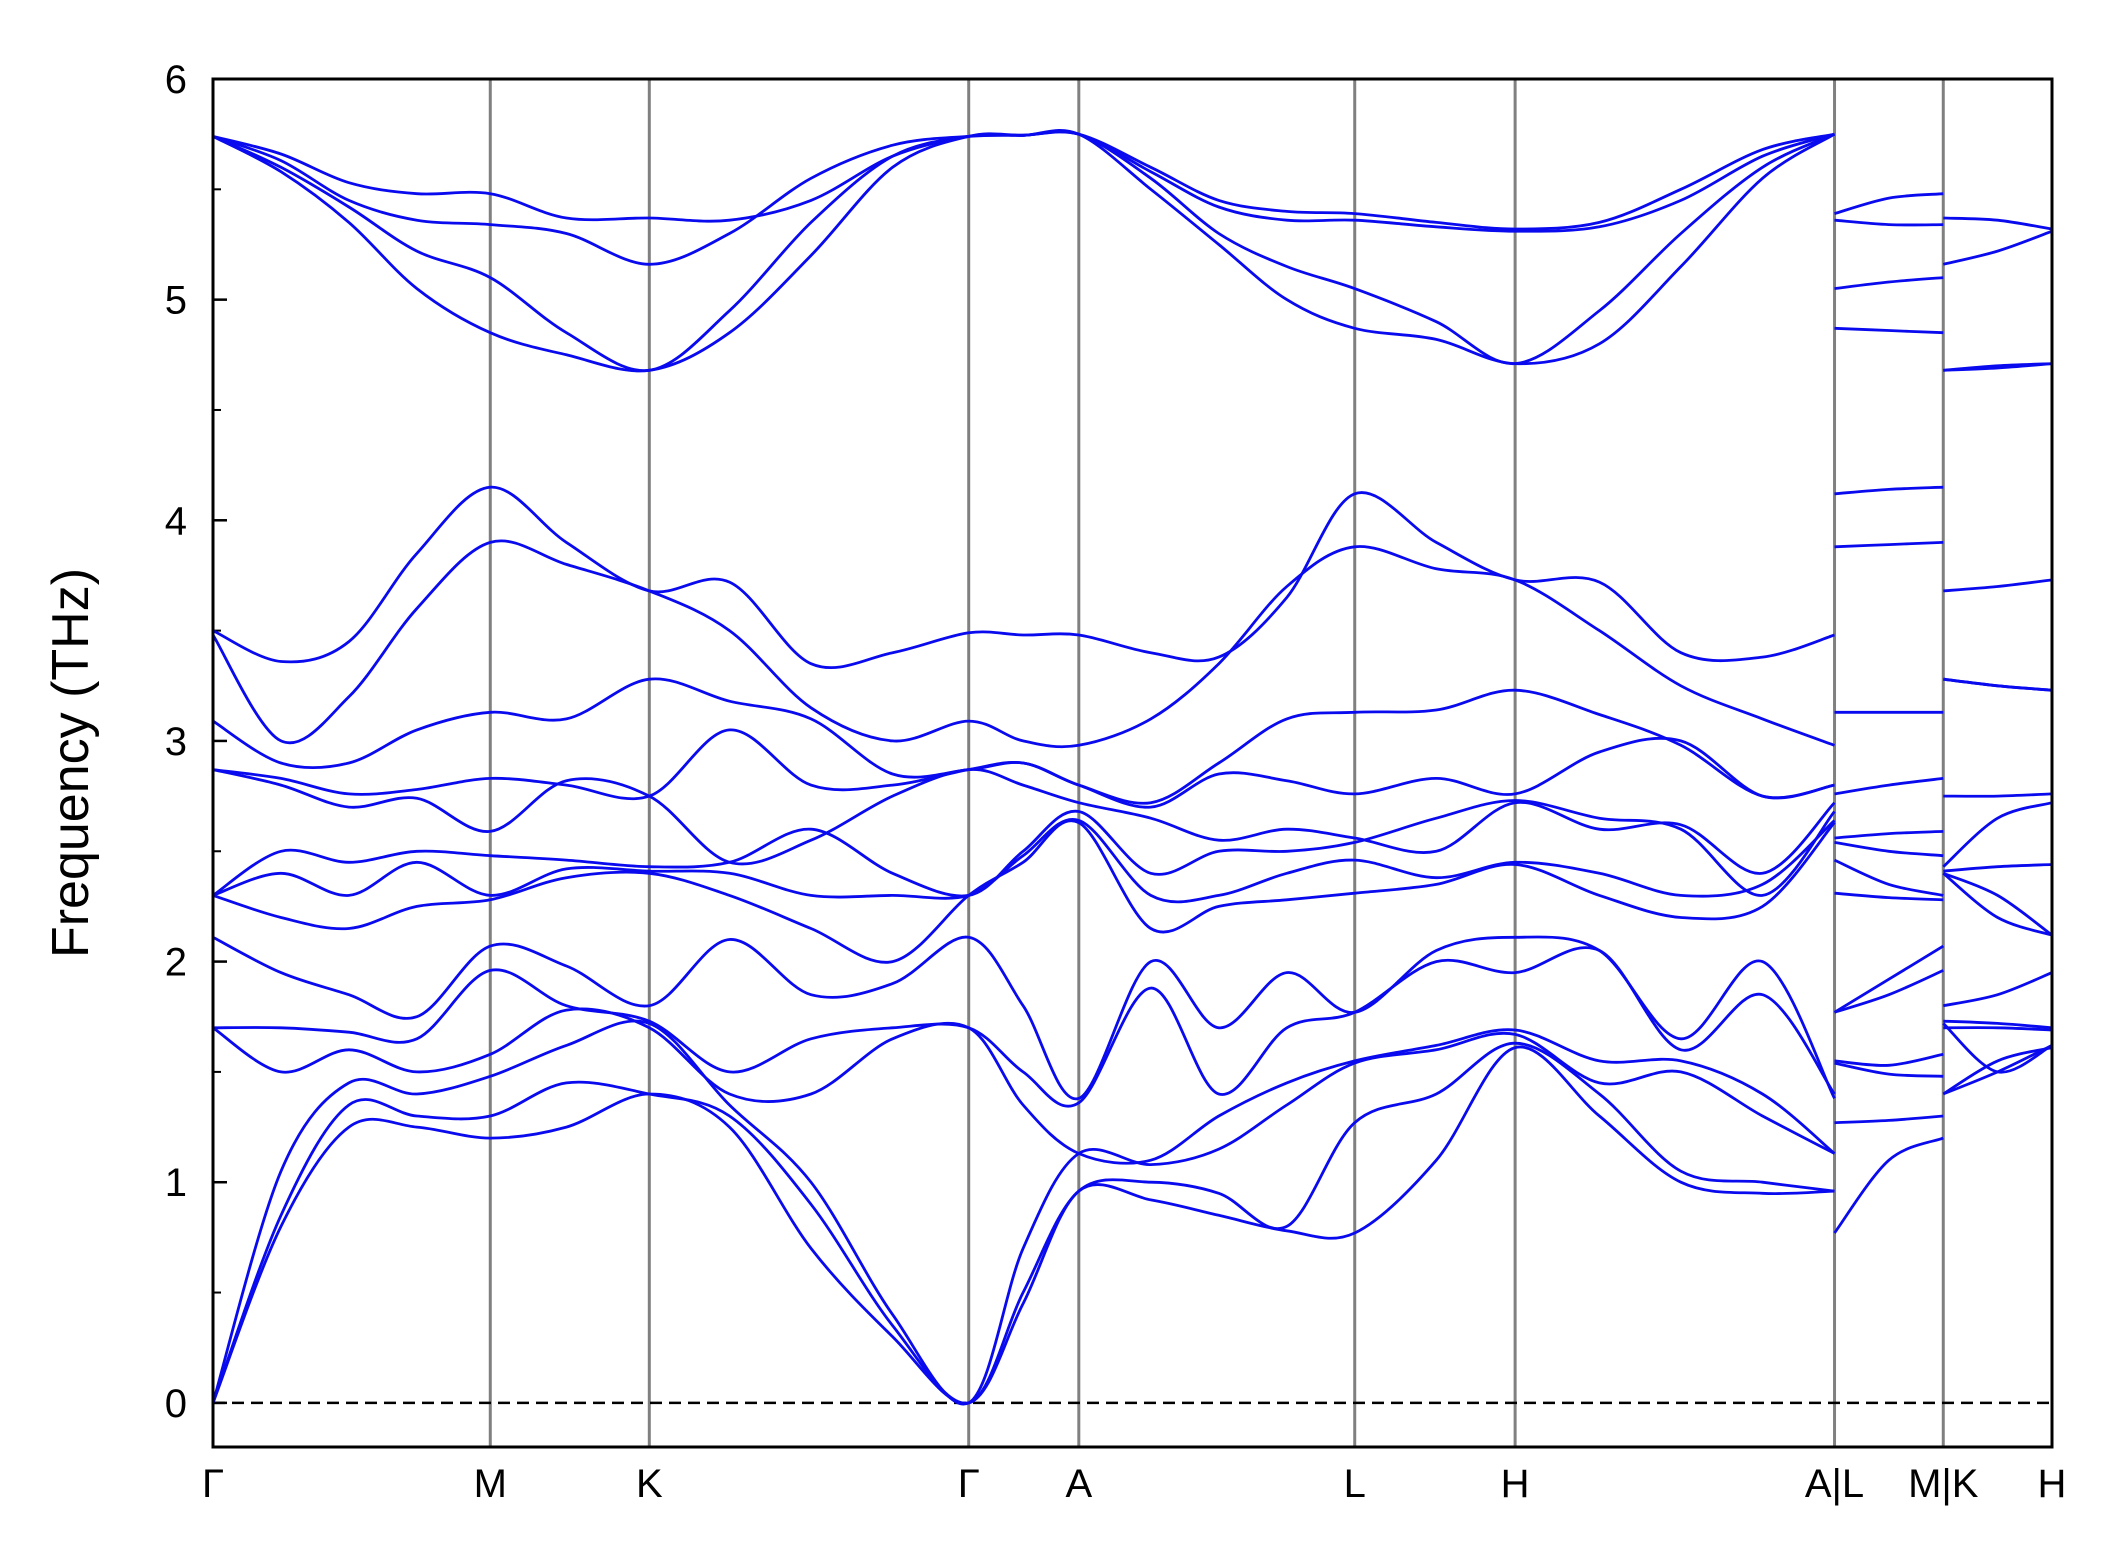 Image resolution: width=2120 pixels, height=1567 pixels. What do you see at coordinates (1078, 1484) in the screenshot?
I see `x-tick-label: A` at bounding box center [1078, 1484].